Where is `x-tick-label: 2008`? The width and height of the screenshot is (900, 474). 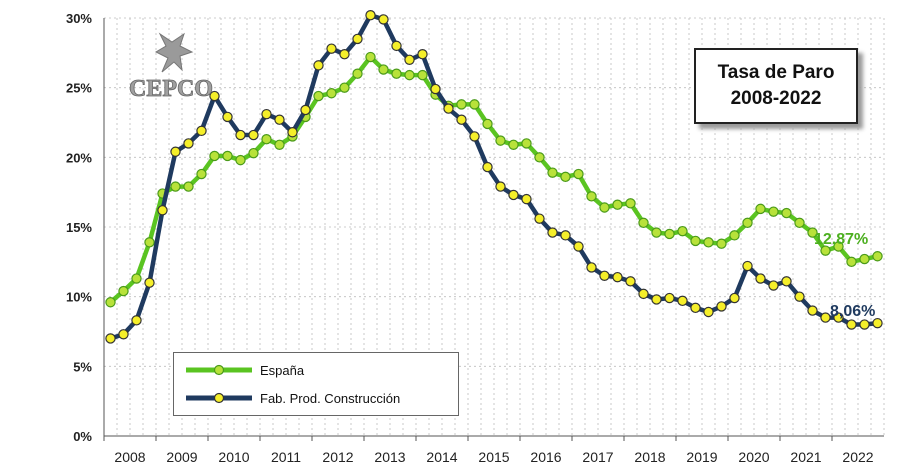 x-tick-label: 2008 is located at coordinates (129, 457).